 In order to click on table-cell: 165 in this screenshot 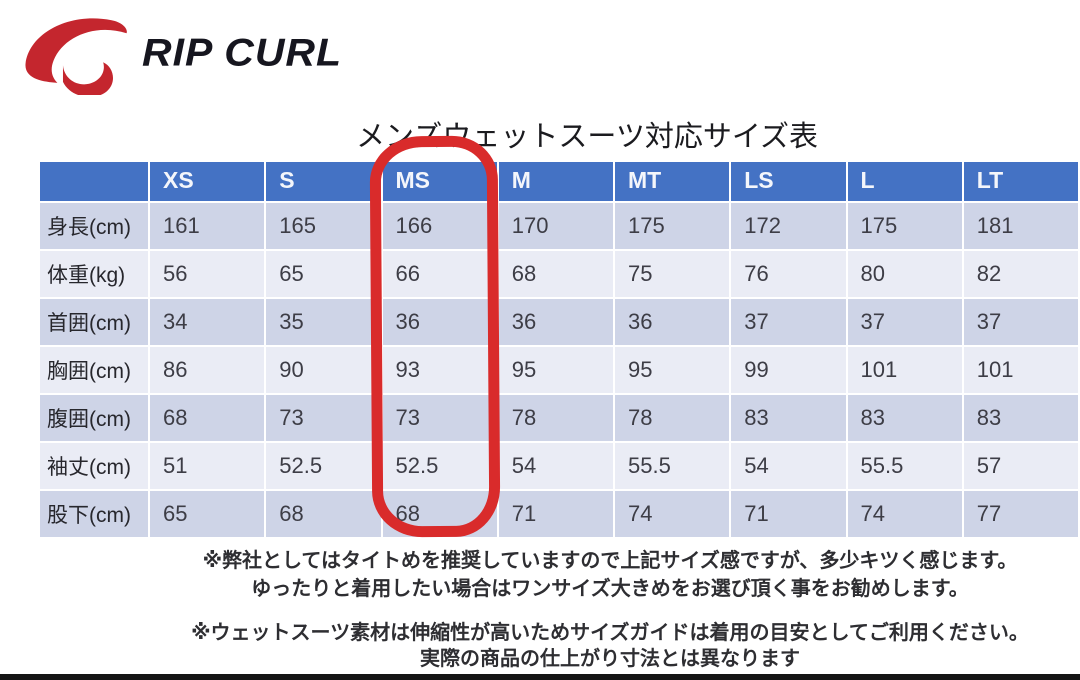, I will do `click(323, 226)`.